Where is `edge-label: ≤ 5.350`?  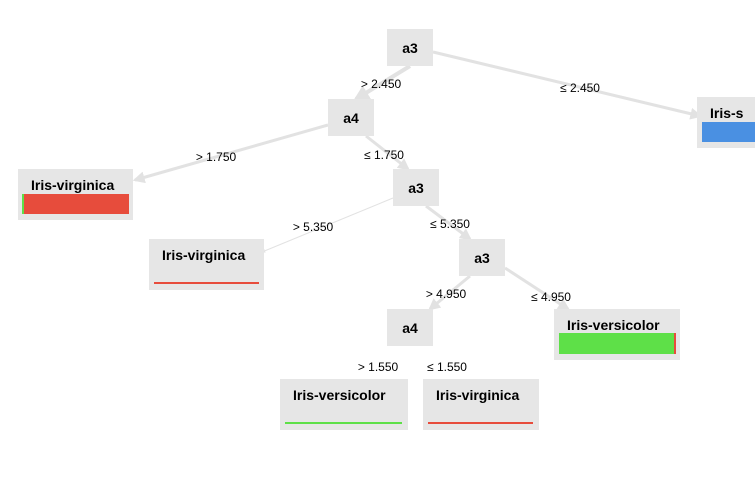
edge-label: ≤ 5.350 is located at coordinates (450, 224).